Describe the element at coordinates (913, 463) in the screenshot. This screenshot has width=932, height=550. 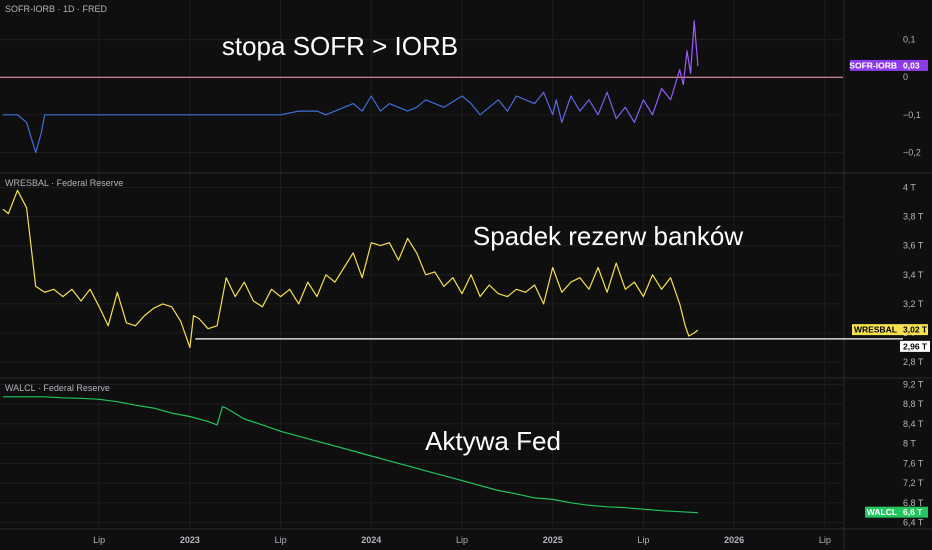
I see `y-tick-label: 7,6 T` at that location.